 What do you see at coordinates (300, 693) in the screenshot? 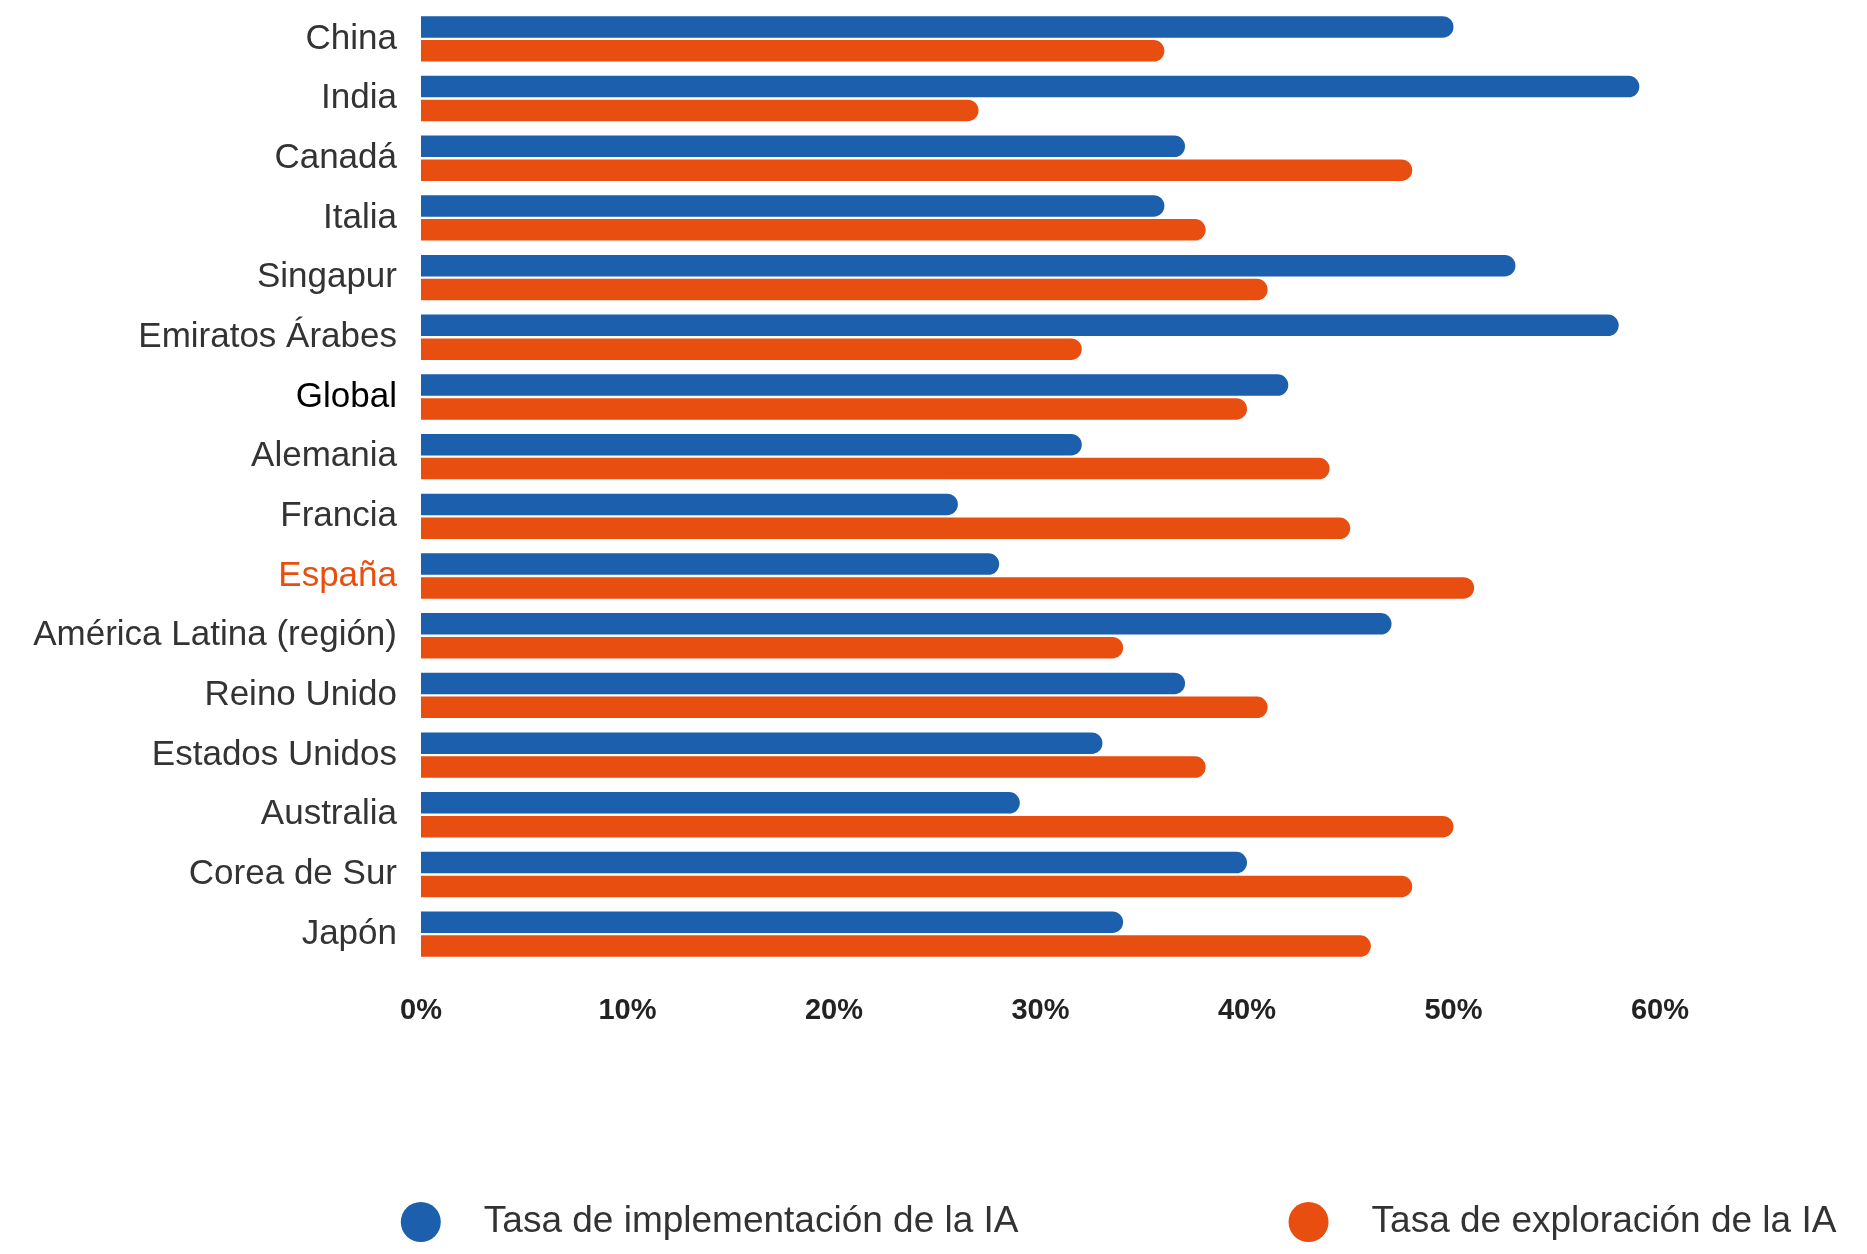
I see `y-tick-label: Reino Unido` at bounding box center [300, 693].